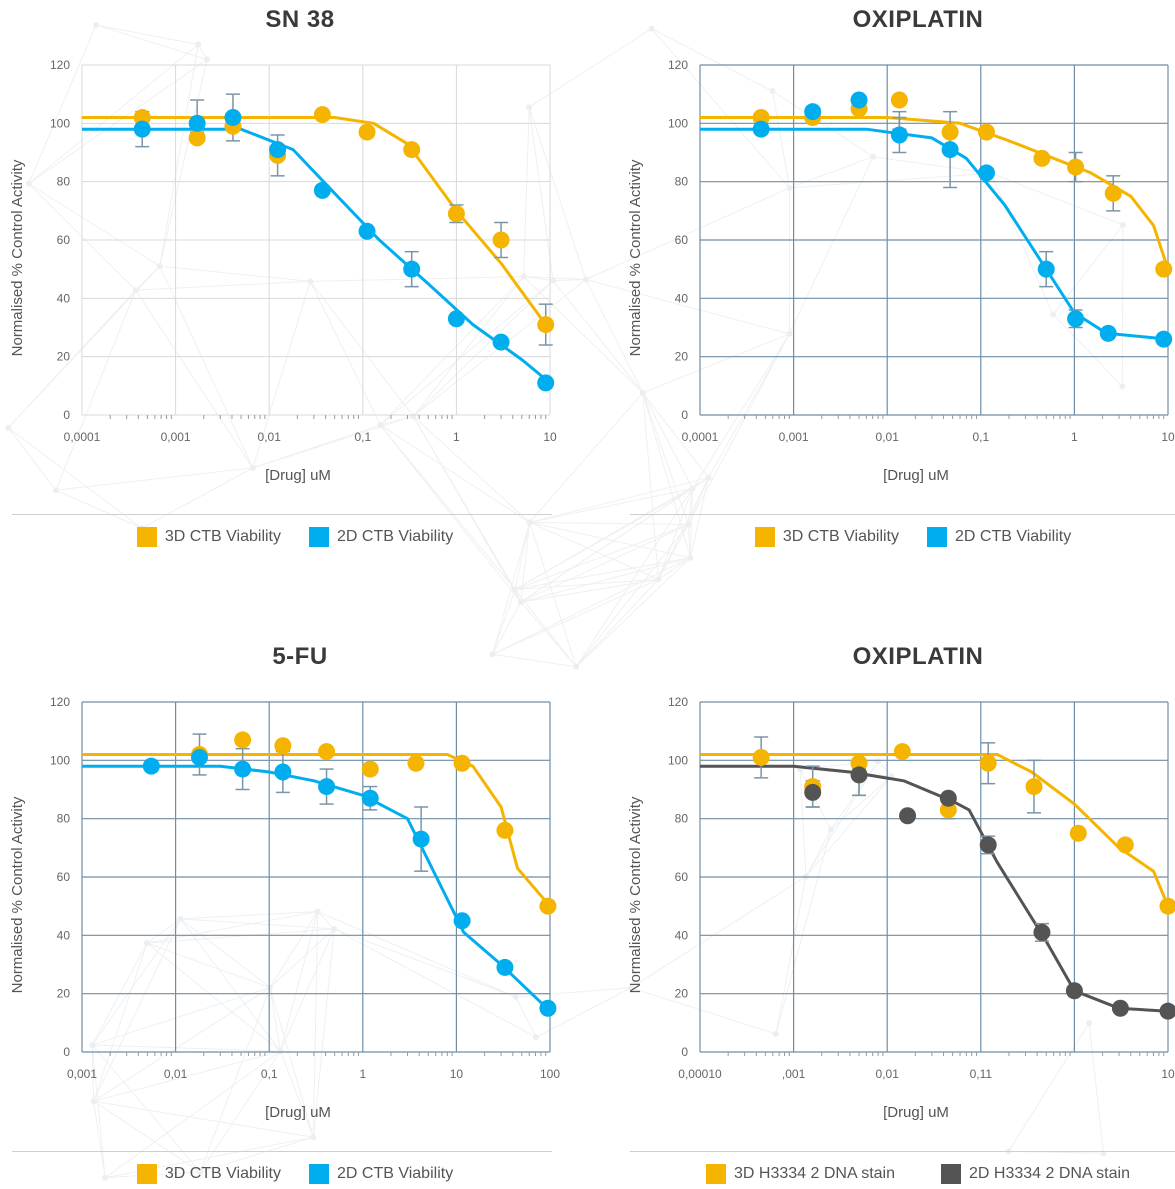 This screenshot has height=1189, width=1175. Describe the element at coordinates (295, 537) in the screenshot. I see `chart-legend: 3D CTB Viability 2D CTB Viability` at that location.